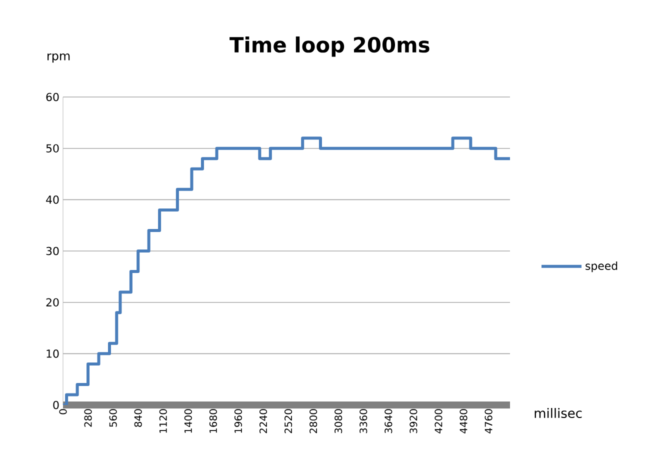  What do you see at coordinates (488, 421) in the screenshot?
I see `x-tick-label: 4760` at bounding box center [488, 421].